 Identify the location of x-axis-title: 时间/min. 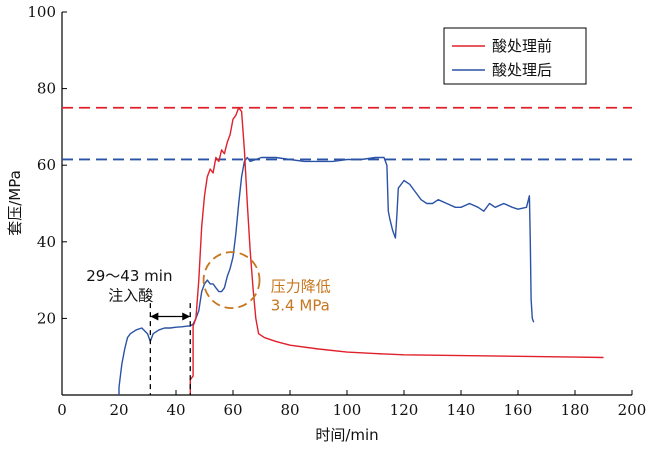
(346, 435).